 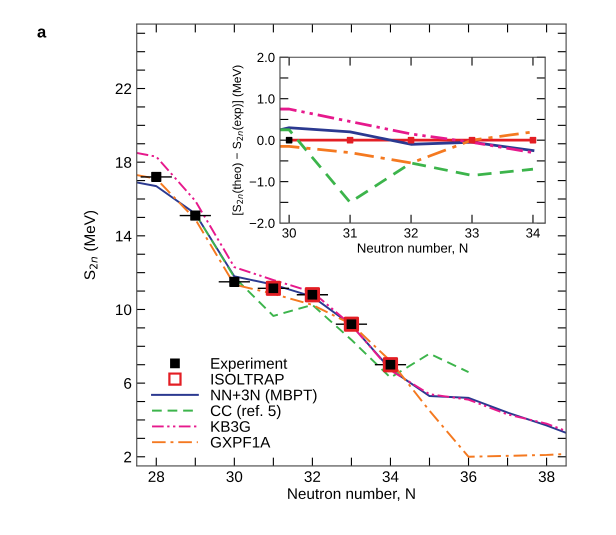 What do you see at coordinates (472, 233) in the screenshot?
I see `x-tick-label: 33` at bounding box center [472, 233].